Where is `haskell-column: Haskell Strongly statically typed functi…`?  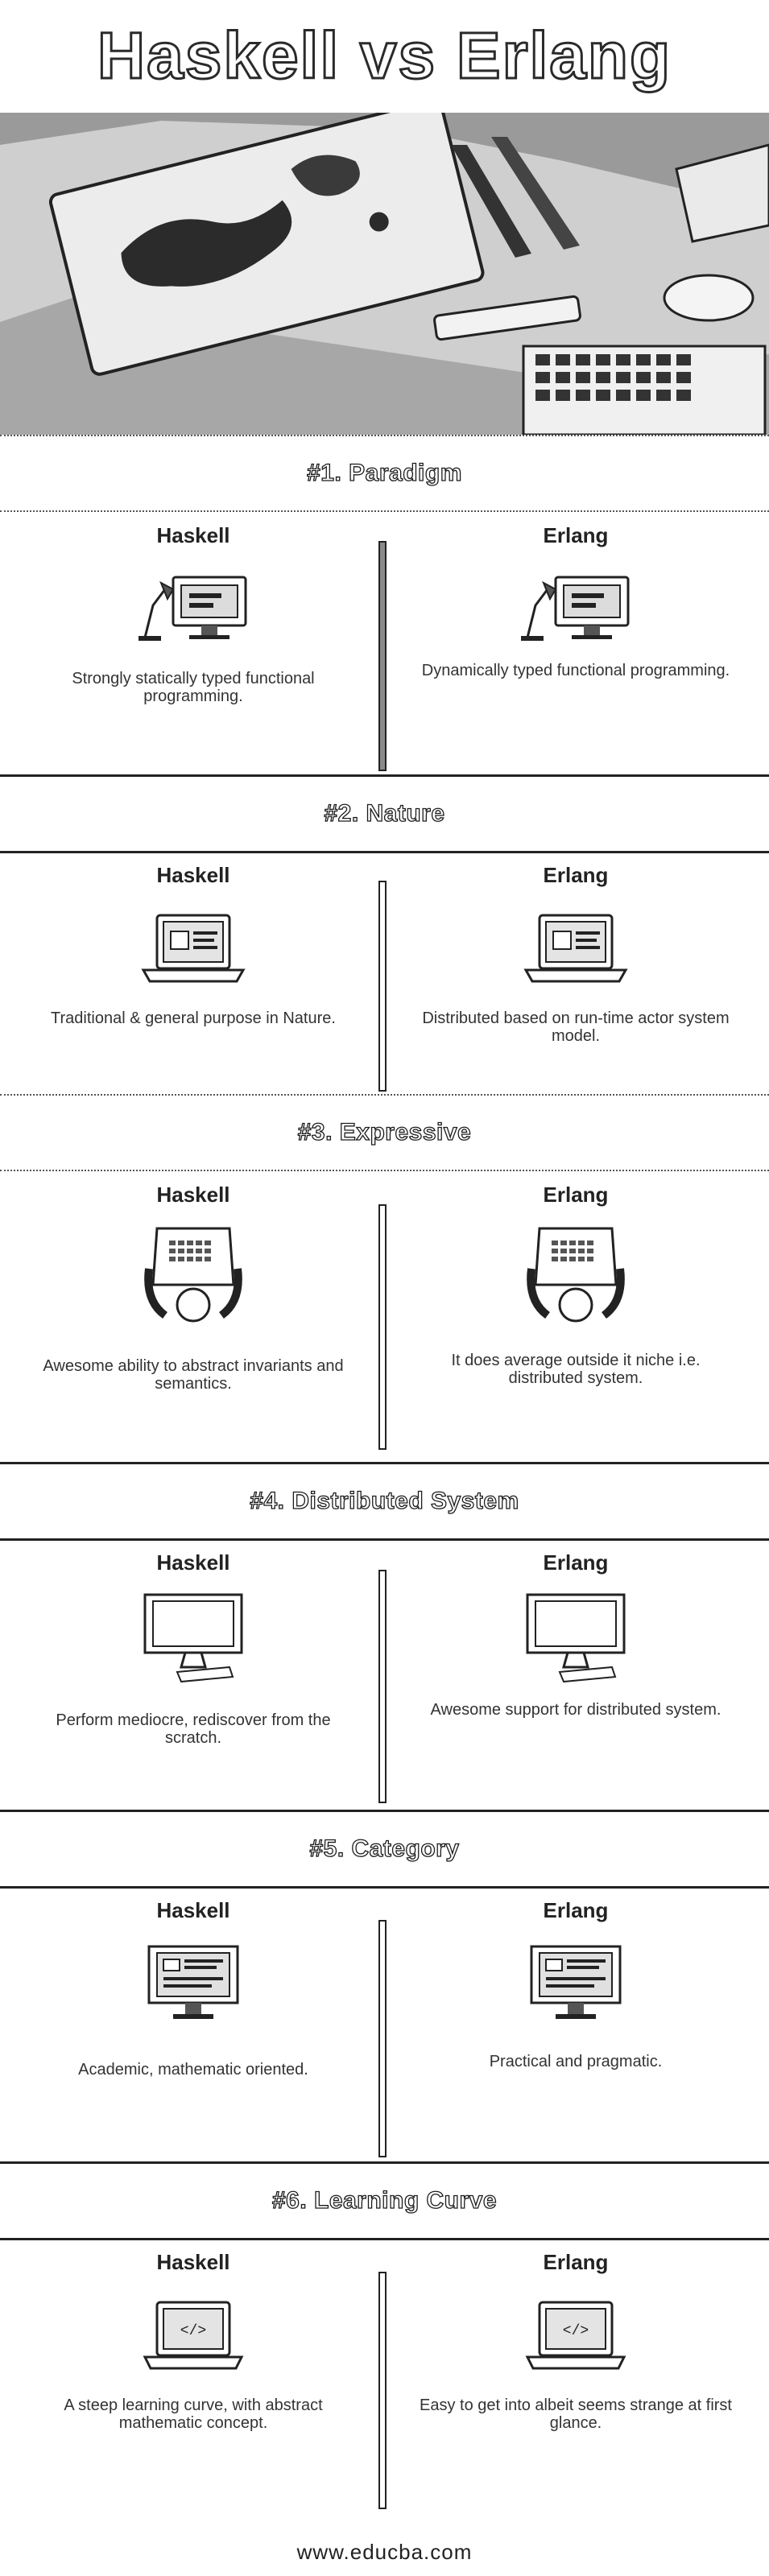 haskell-column: Haskell Strongly statically typed functi… is located at coordinates (193, 641).